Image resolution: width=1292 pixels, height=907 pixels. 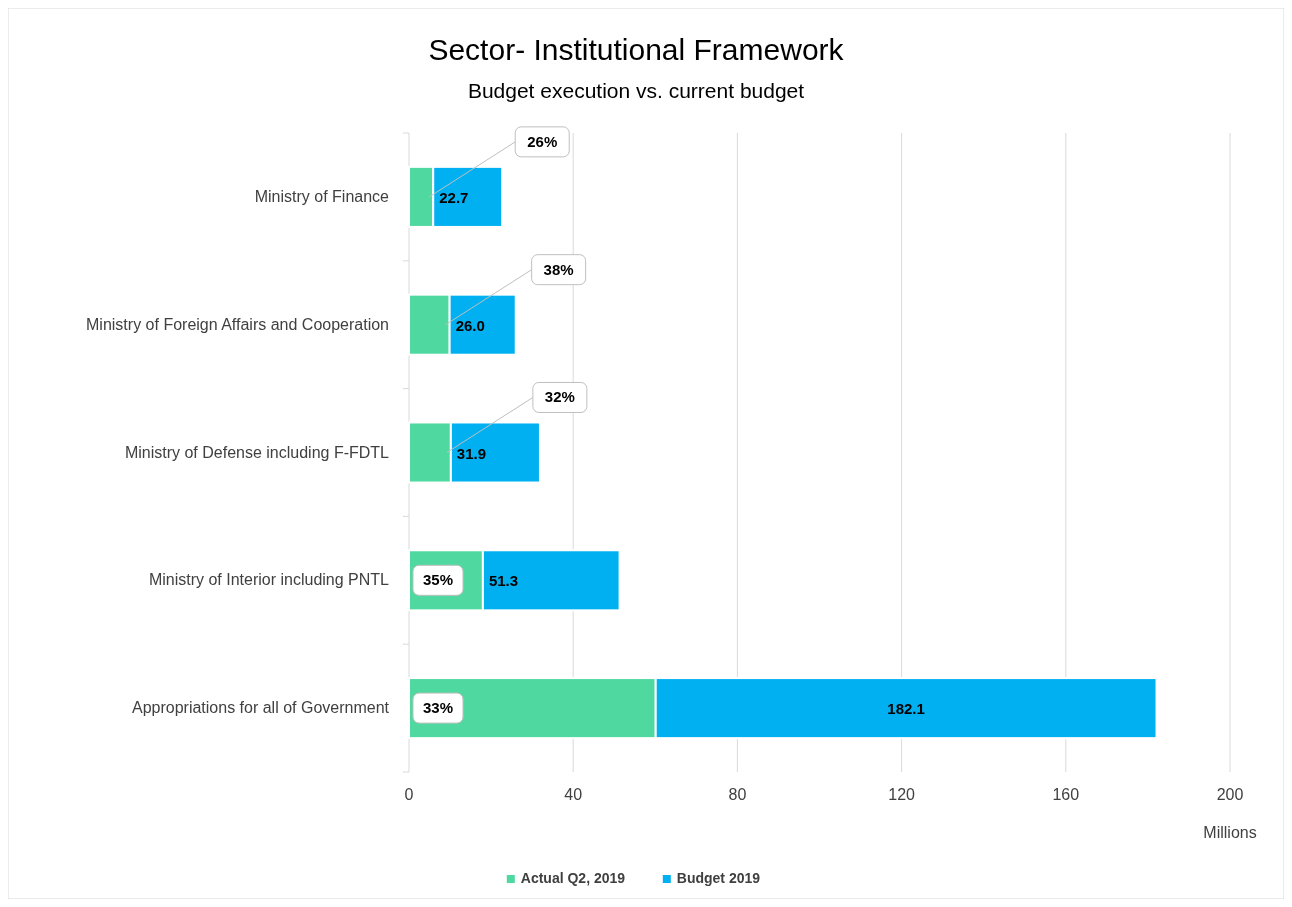 I want to click on chart-subtitle: Budget execution vs. current budget, so click(x=636, y=90).